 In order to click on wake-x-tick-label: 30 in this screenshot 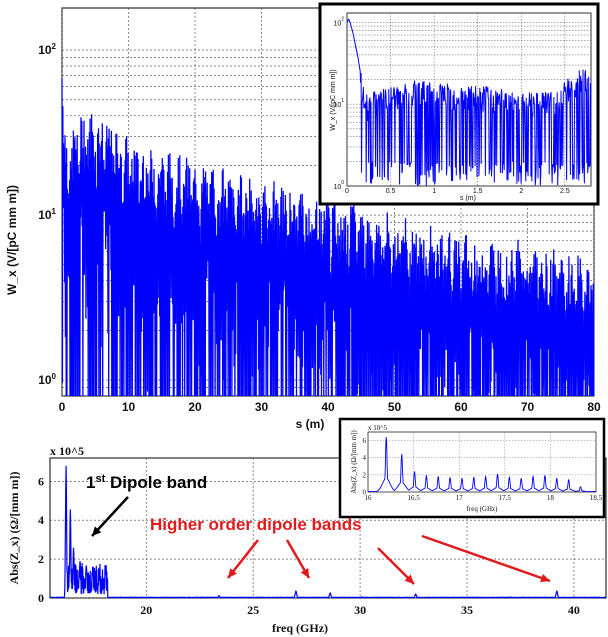, I will do `click(262, 407)`.